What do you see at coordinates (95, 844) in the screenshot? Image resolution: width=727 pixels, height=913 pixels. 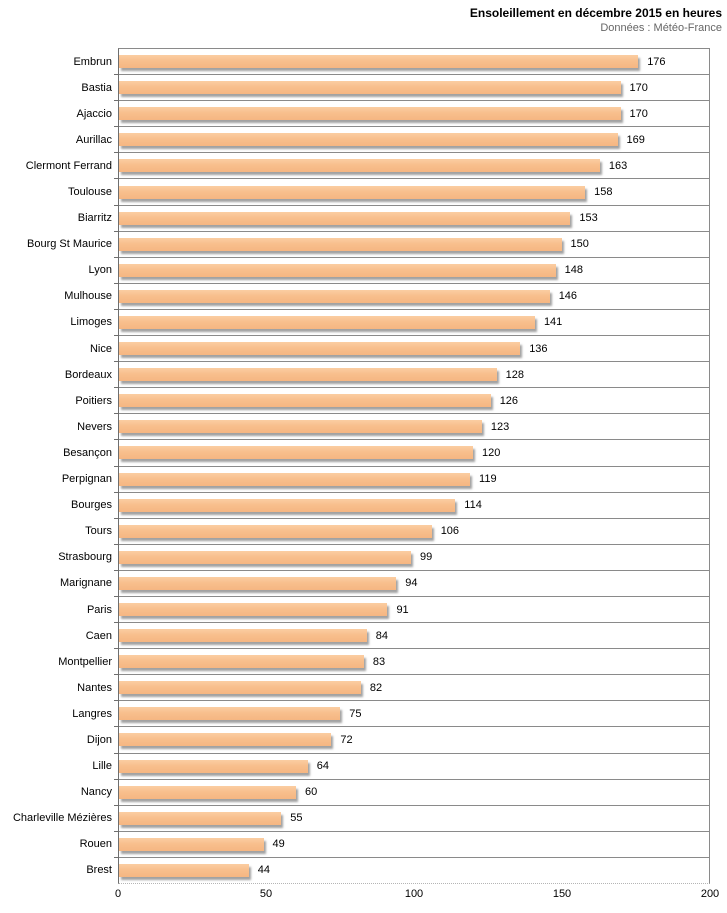 I see `category-label: Rouen` at bounding box center [95, 844].